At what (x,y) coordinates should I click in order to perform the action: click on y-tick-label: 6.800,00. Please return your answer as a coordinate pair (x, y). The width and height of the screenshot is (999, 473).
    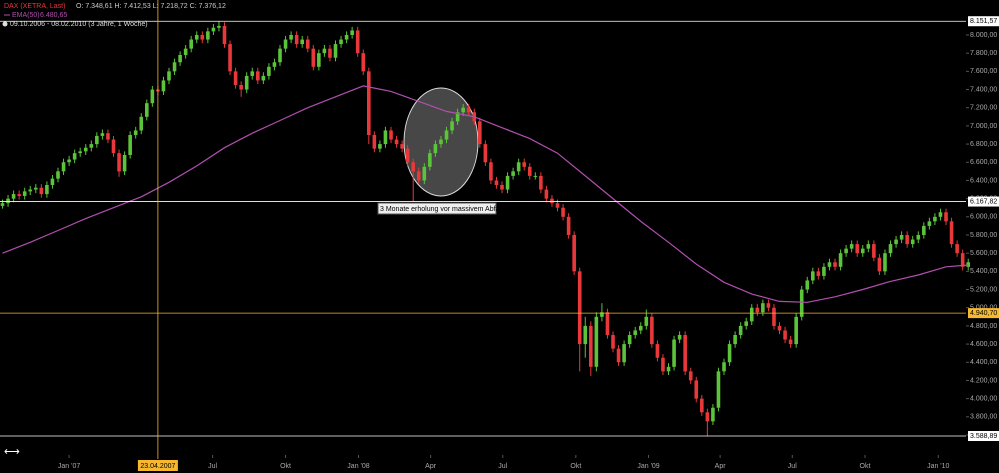
    Looking at the image, I should click on (983, 144).